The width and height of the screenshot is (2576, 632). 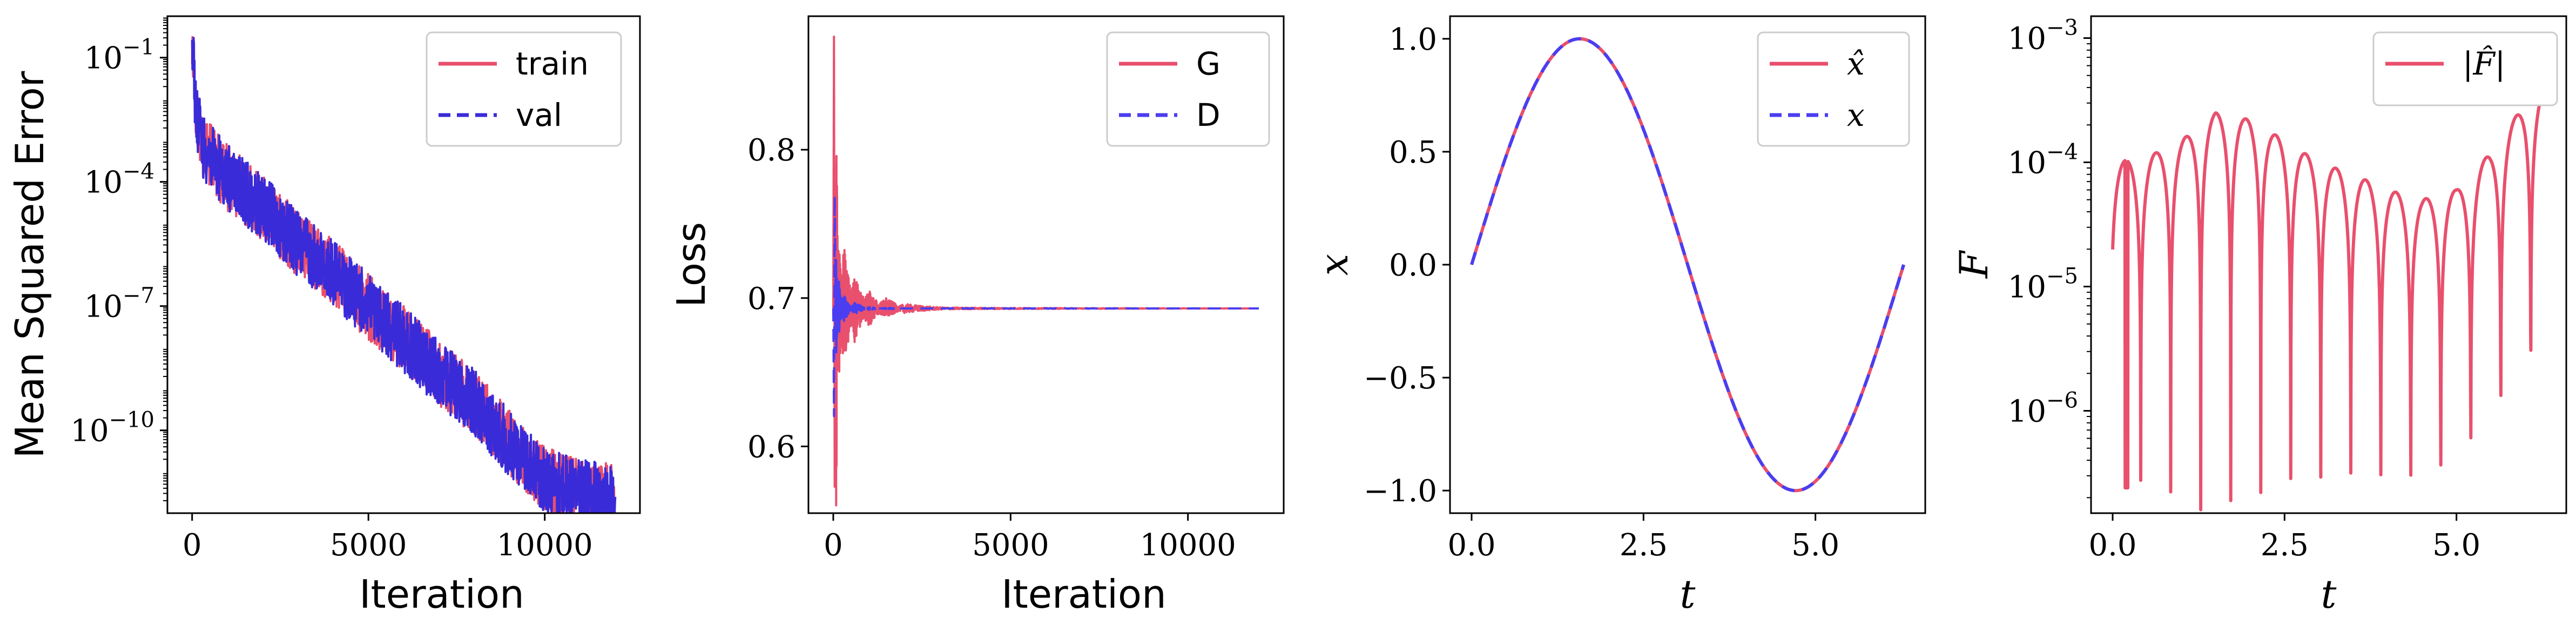 I want to click on legend-label: G, so click(x=1208, y=63).